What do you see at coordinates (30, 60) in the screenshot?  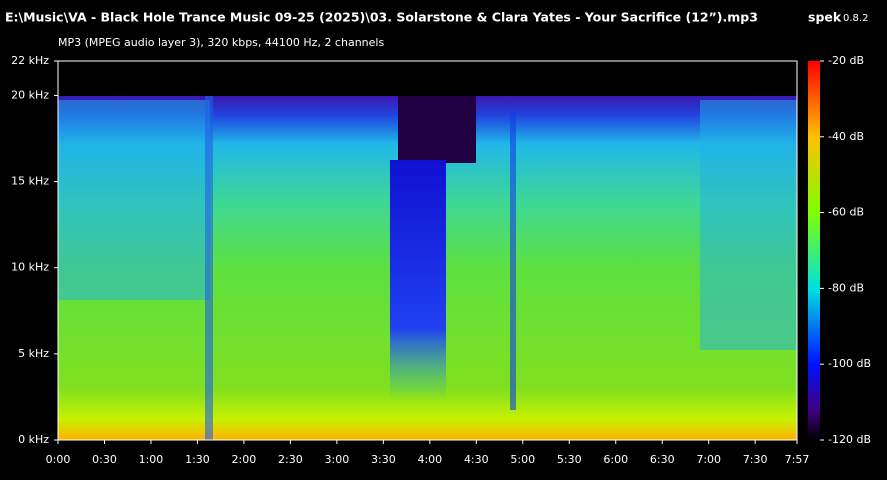 I see `y-tick-label: 22 kHz` at bounding box center [30, 60].